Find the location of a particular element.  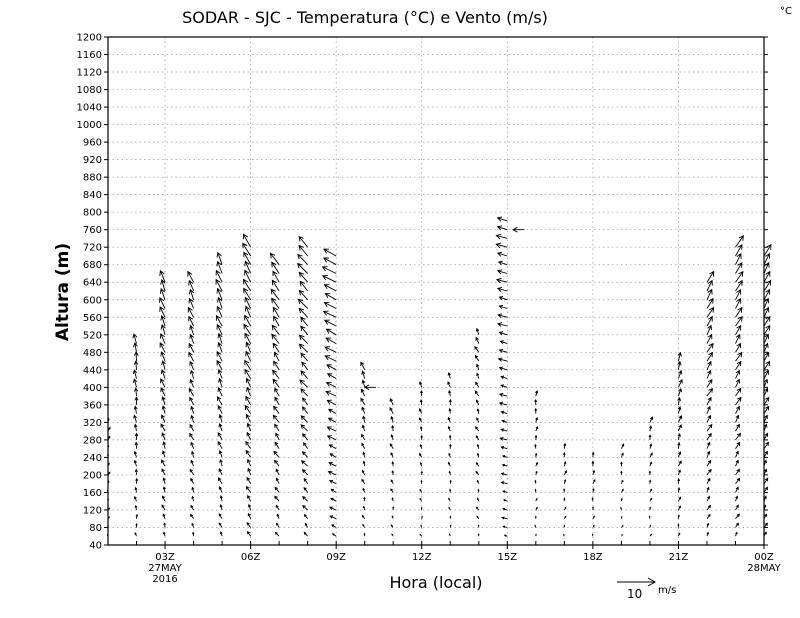

y-tick-label: 80 is located at coordinates (95, 528).